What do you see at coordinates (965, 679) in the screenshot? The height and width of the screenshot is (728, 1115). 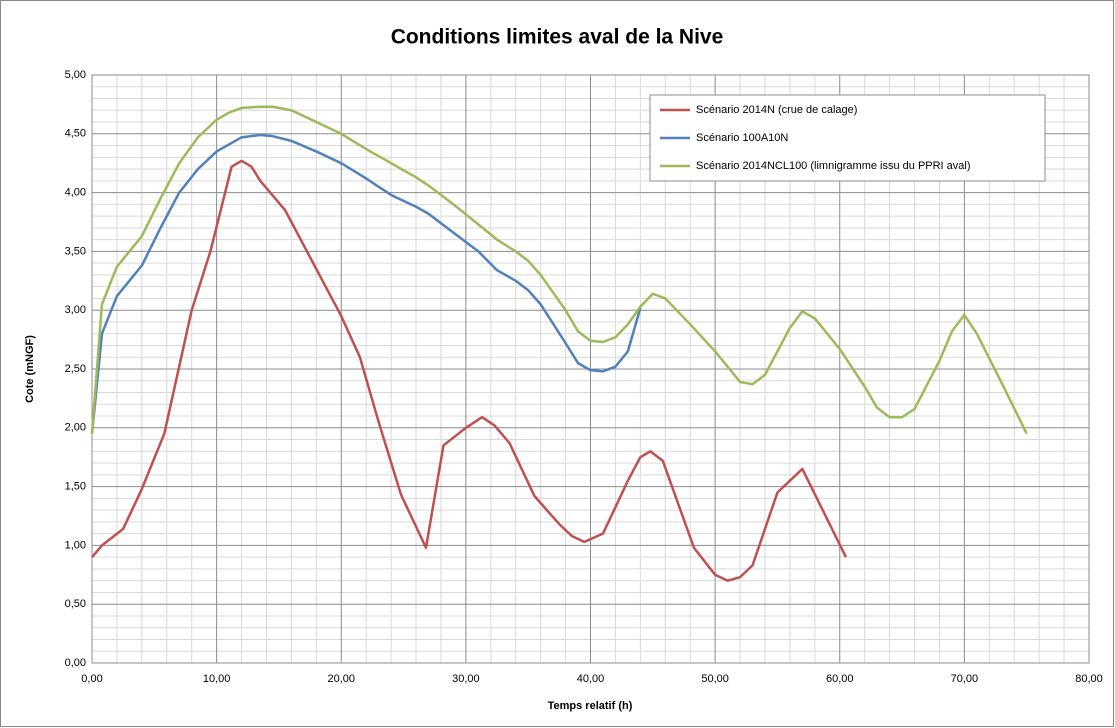 I see `x-tick-label: 70,00` at bounding box center [965, 679].